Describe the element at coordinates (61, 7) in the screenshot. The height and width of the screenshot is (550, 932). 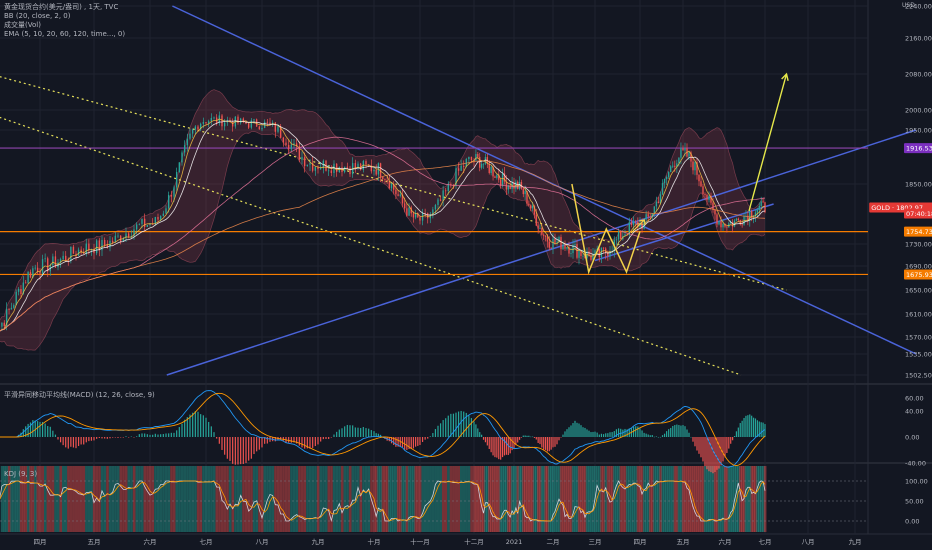
I see `symbol-title: 黄金现货合约(美元/盎司) , 1天, TVC` at that location.